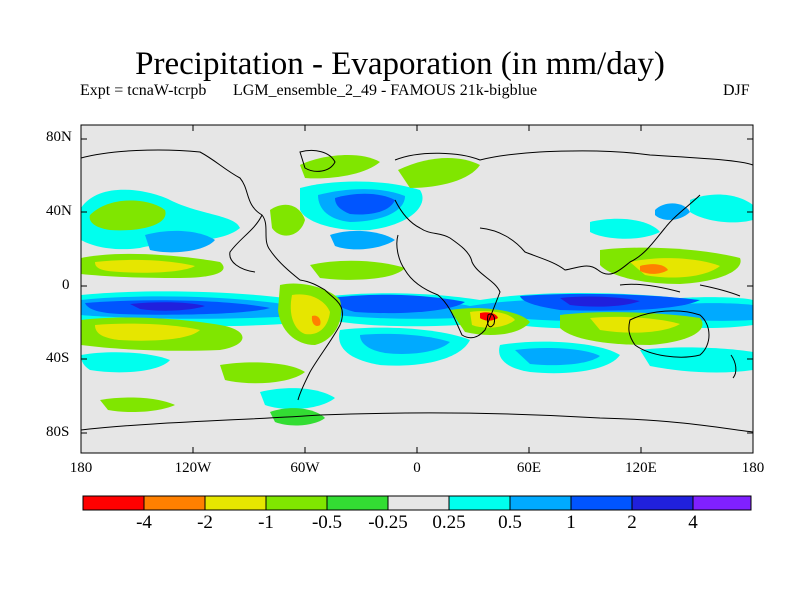  Describe the element at coordinates (510, 522) in the screenshot. I see `colorbar-label: 0.5` at that location.